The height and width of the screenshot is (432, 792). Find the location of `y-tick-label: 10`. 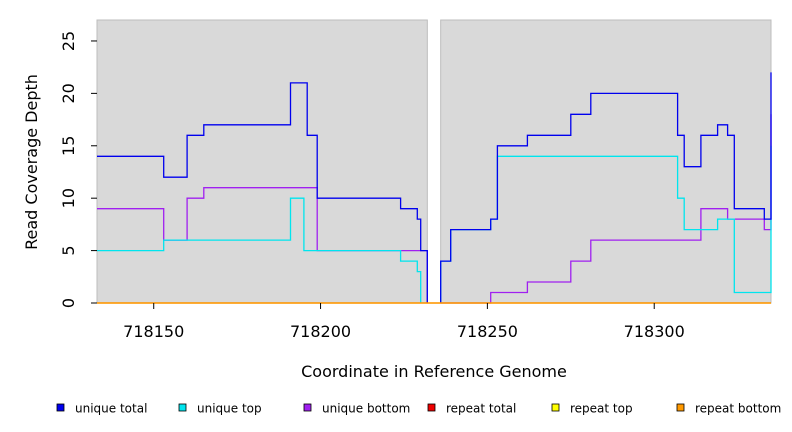

y-tick-label: 10 is located at coordinates (68, 198).